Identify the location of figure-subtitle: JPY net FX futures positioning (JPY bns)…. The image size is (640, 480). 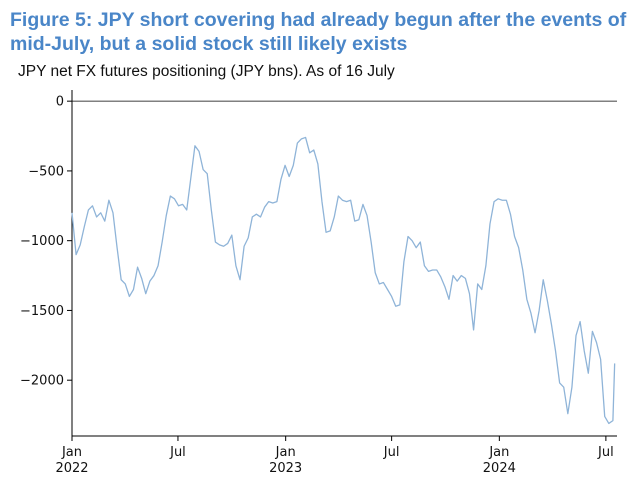
(206, 71).